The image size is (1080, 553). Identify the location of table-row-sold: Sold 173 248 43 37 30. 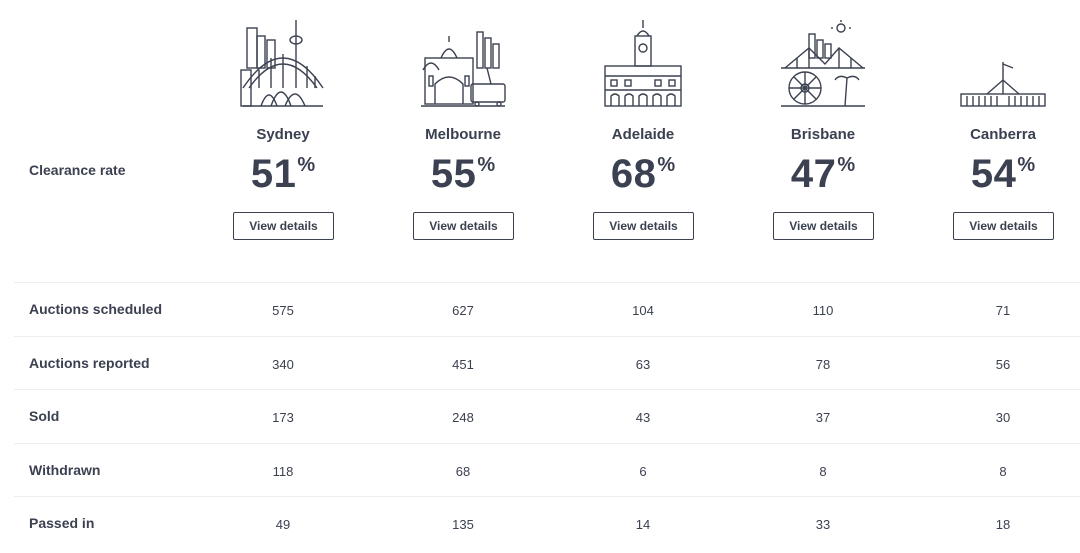
(540, 416).